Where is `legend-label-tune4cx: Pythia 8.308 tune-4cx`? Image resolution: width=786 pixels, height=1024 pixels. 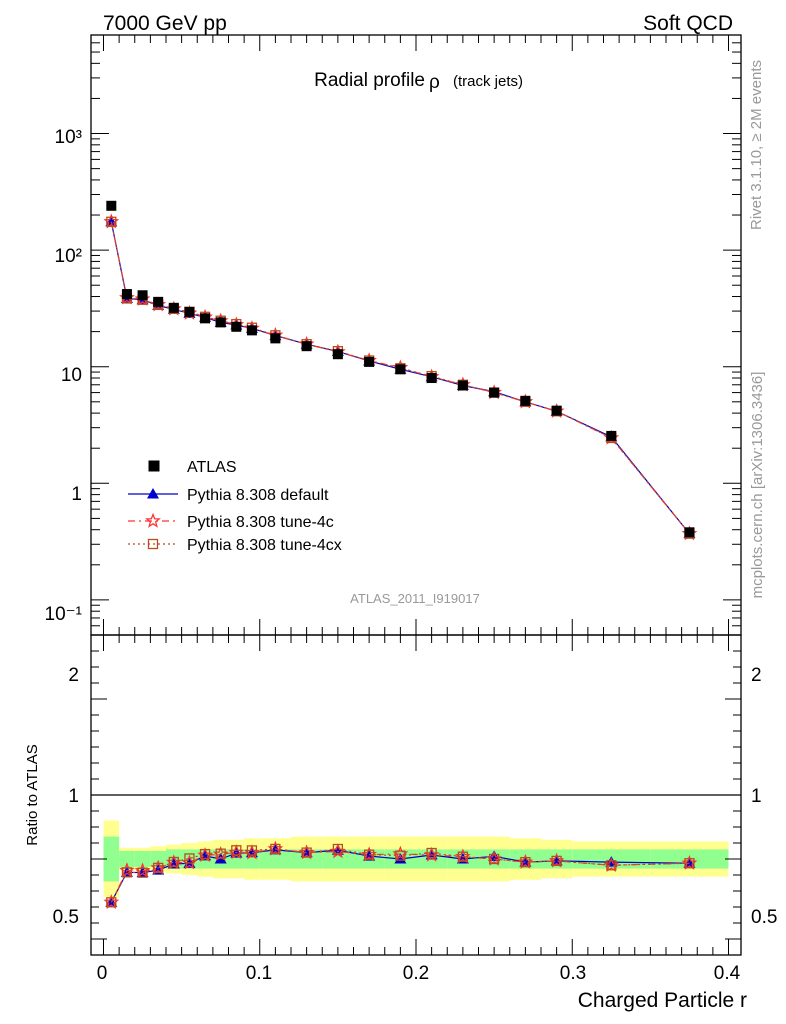 legend-label-tune4cx: Pythia 8.308 tune-4cx is located at coordinates (264, 545).